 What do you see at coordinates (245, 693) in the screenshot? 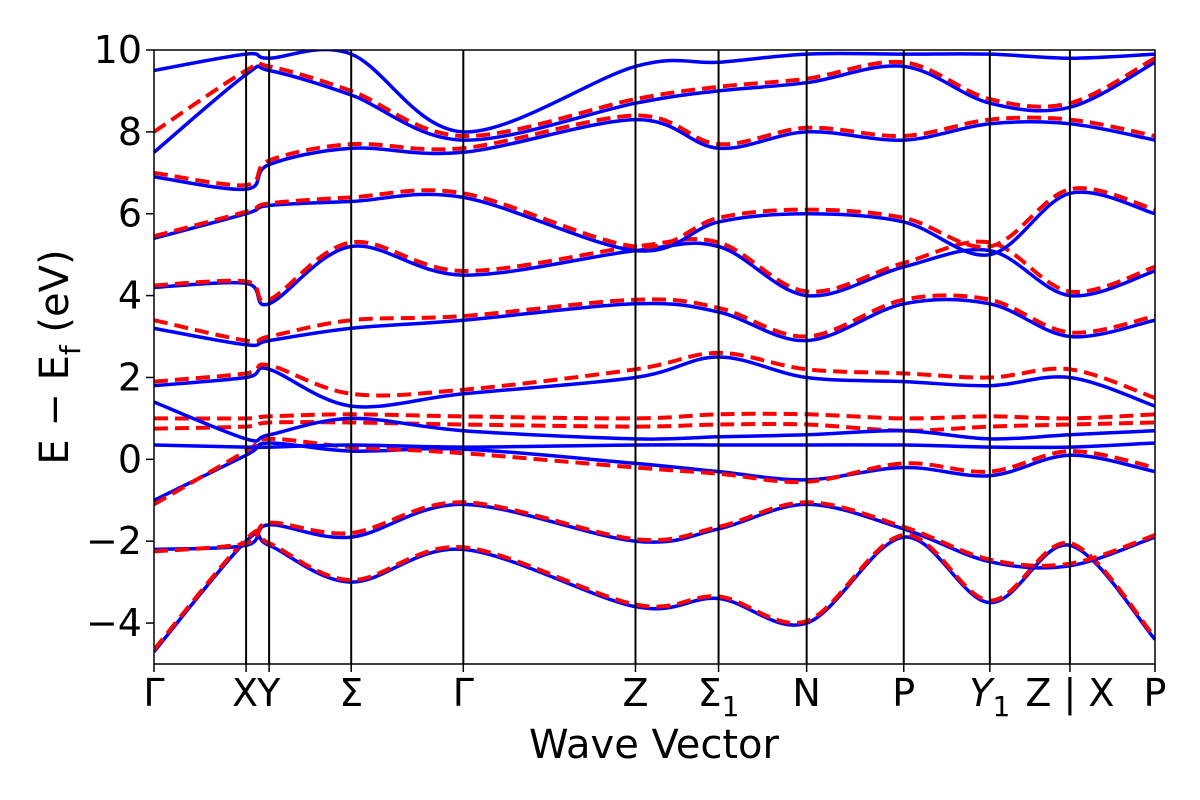
I see `x-tick-label: X` at bounding box center [245, 693].